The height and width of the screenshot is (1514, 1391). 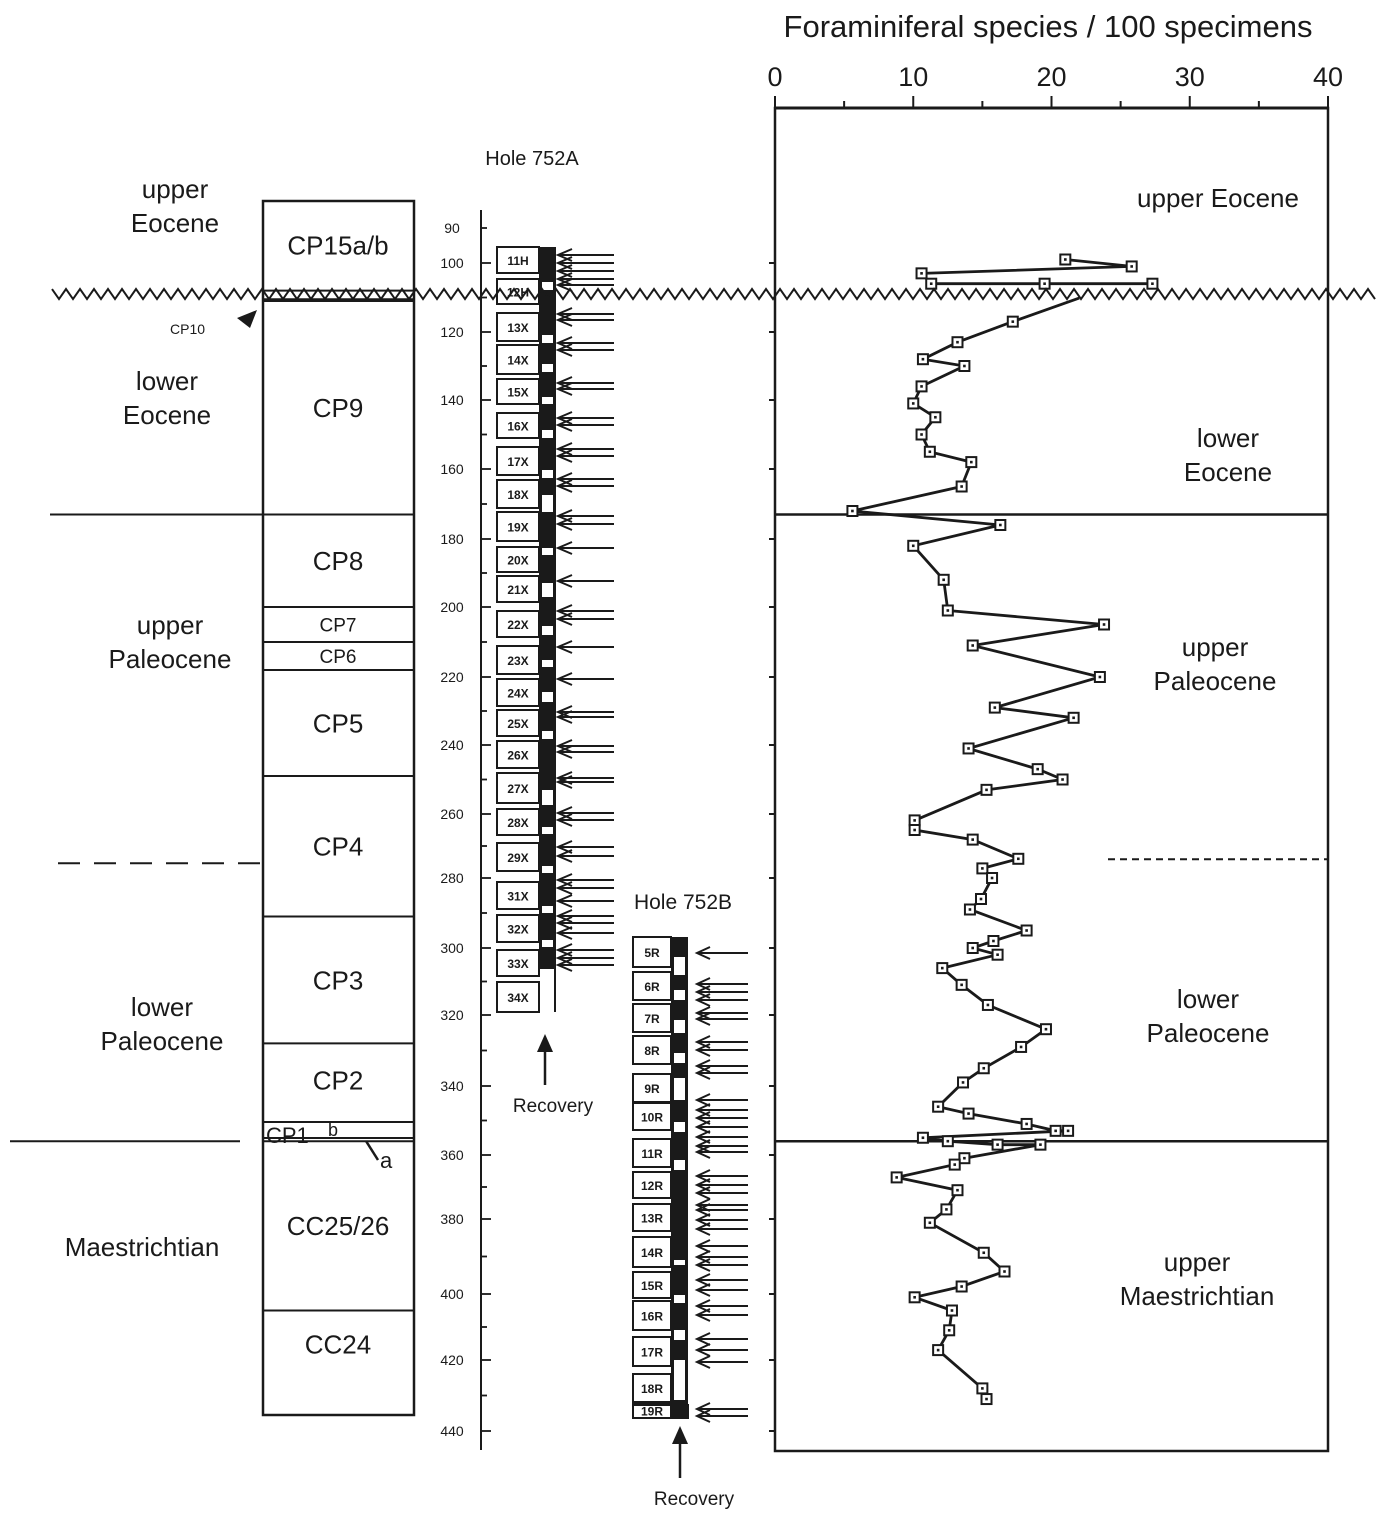 What do you see at coordinates (979, 848) in the screenshot?
I see `series-line-lower` at bounding box center [979, 848].